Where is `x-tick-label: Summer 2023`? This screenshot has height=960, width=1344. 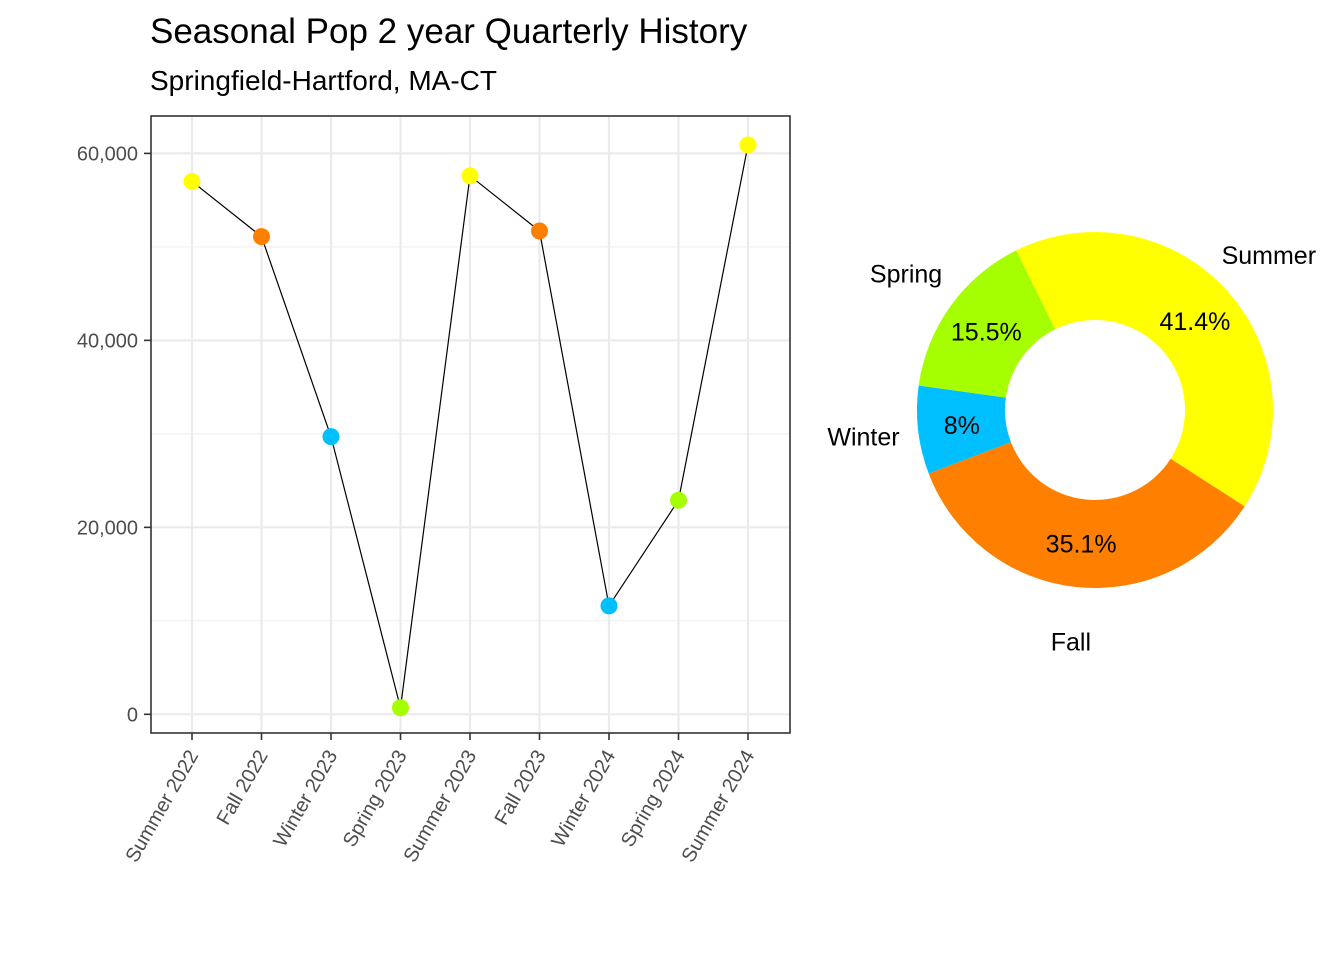 x-tick-label: Summer 2023 is located at coordinates (440, 807).